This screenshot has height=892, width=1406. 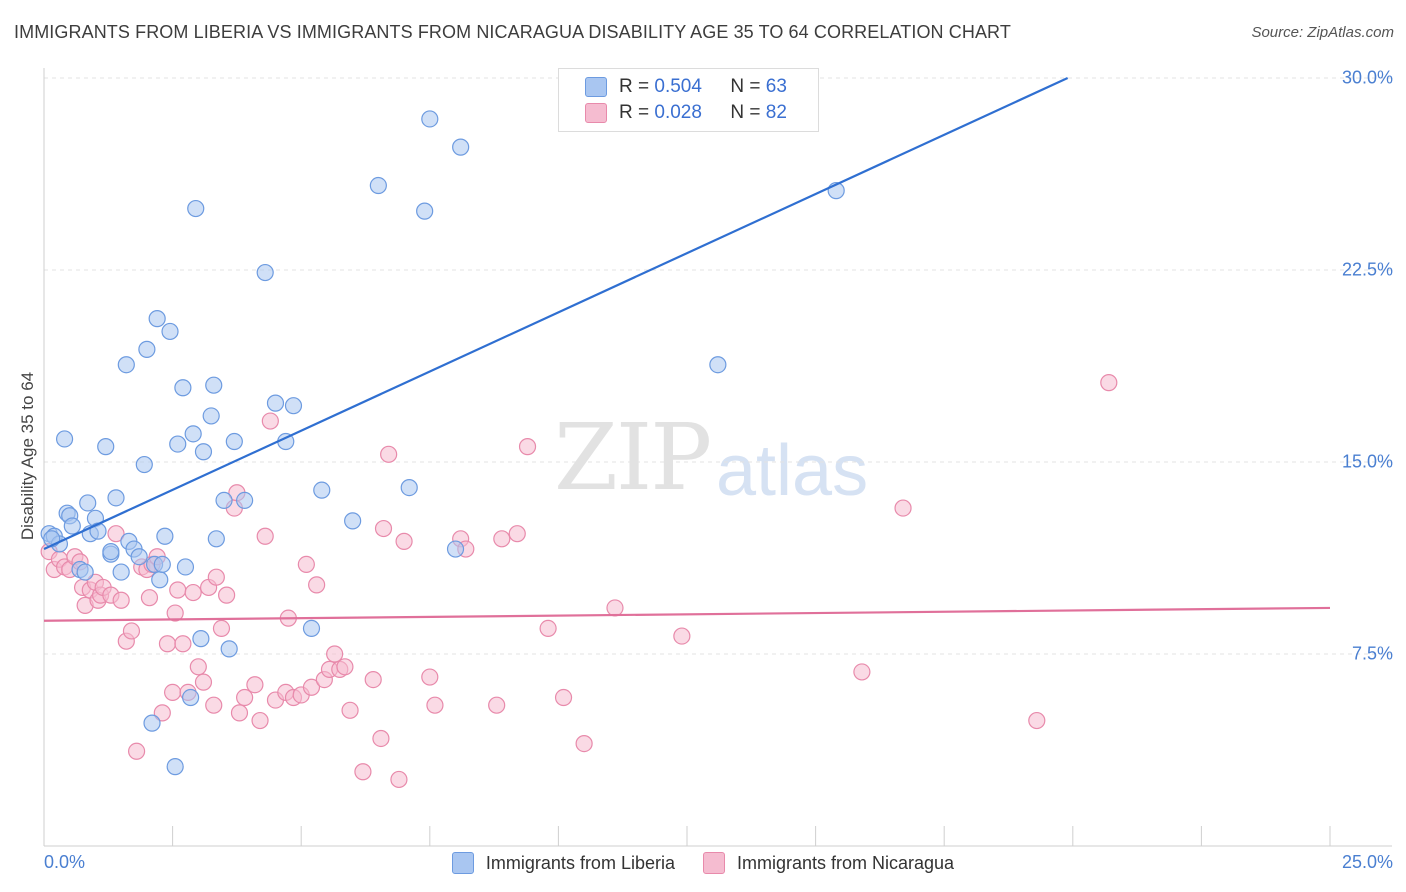 I want to click on correlation-legend: R = 0.504 N = 63 R = 0.028 N = 82, so click(x=688, y=100).